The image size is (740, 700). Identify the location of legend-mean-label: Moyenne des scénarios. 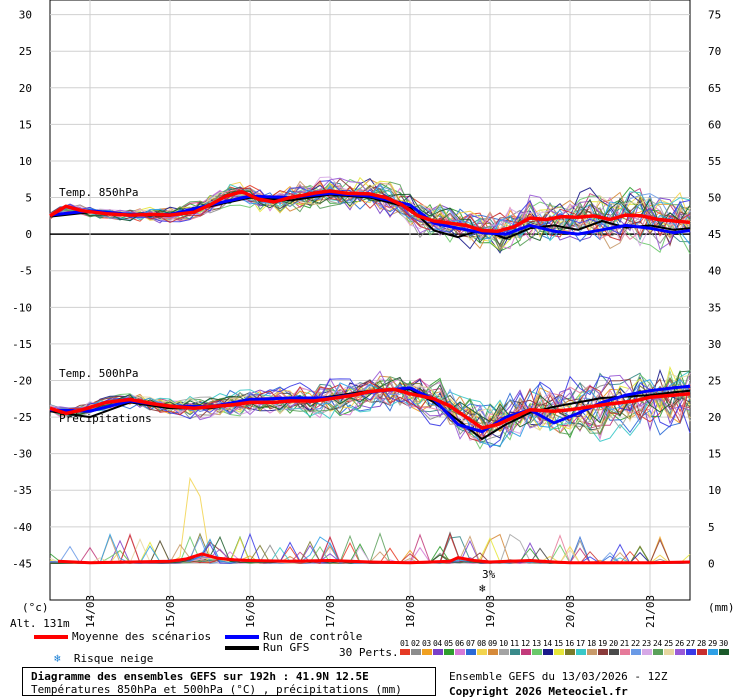
(142, 636).